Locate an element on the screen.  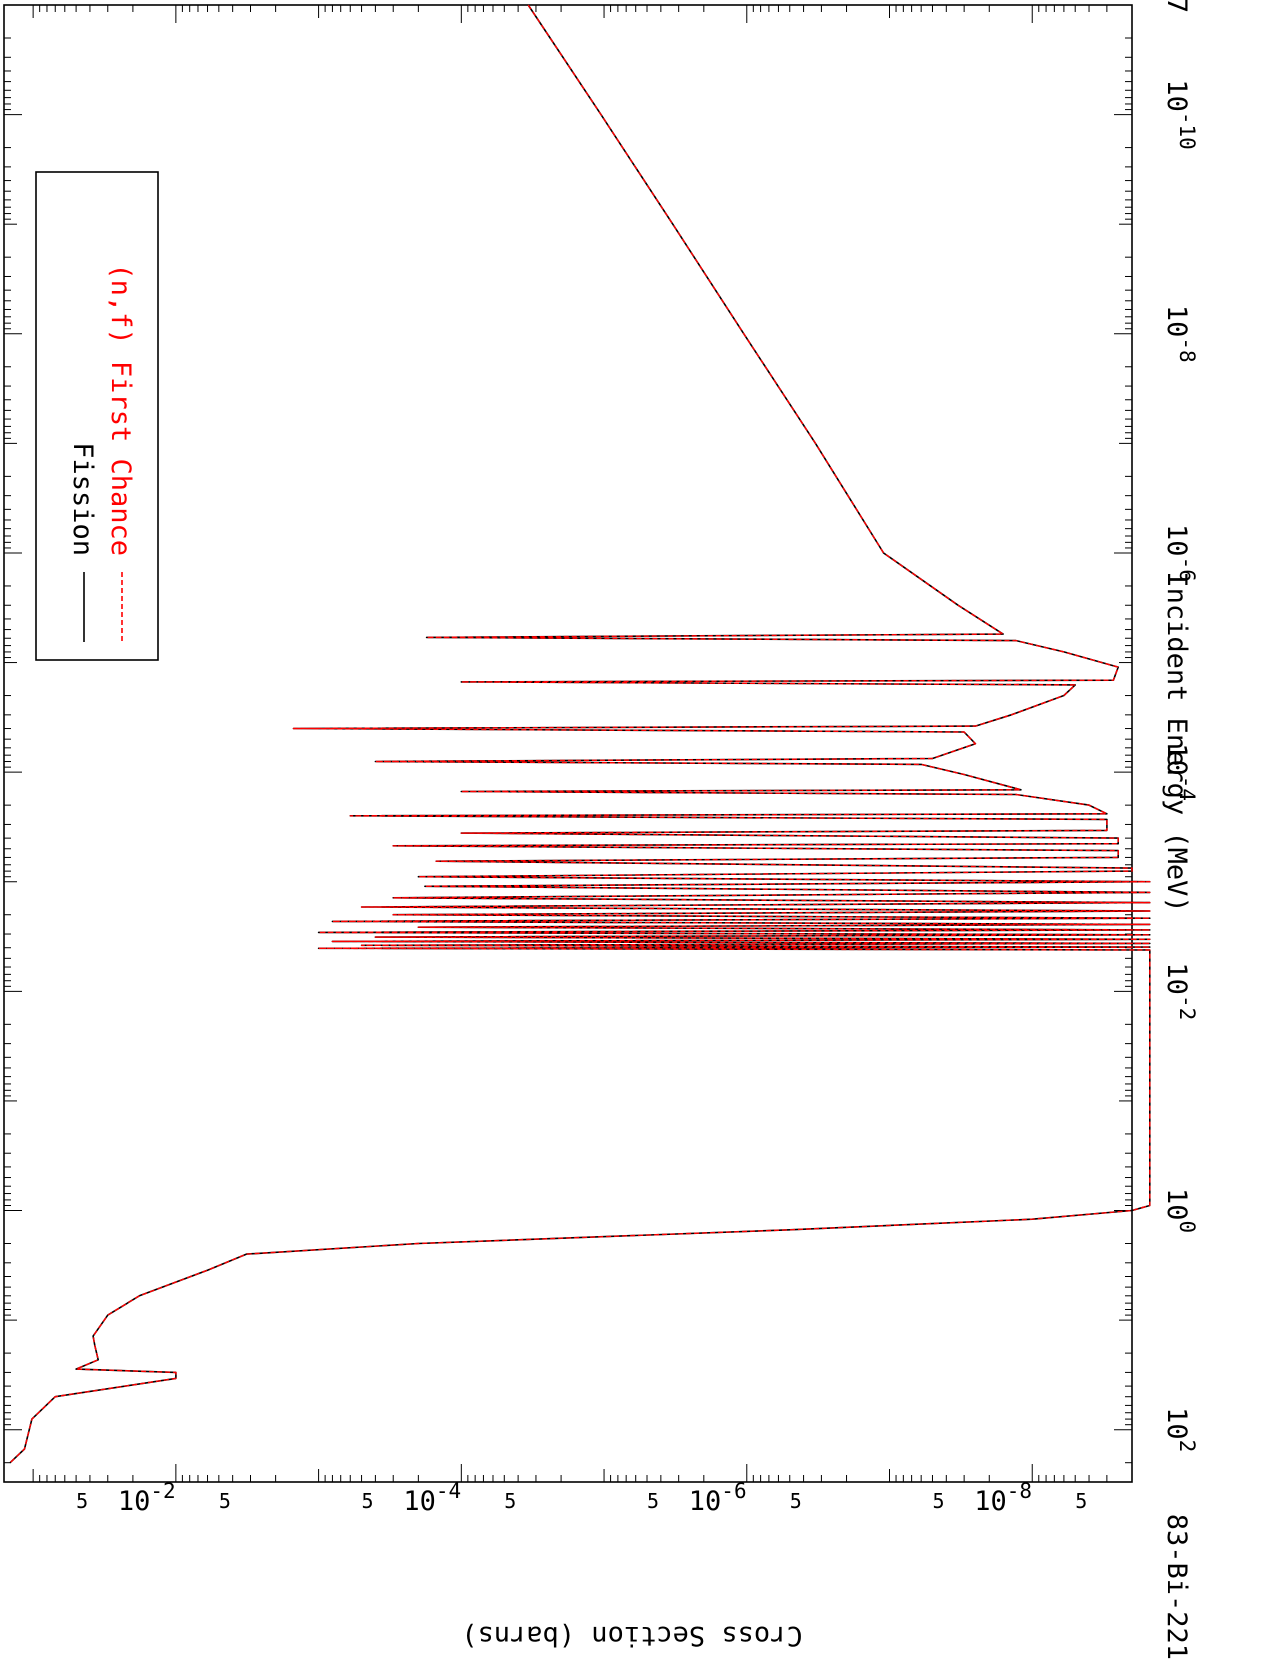
x-axis-label: Incident Energy (MeV) is located at coordinates (1176, 741).